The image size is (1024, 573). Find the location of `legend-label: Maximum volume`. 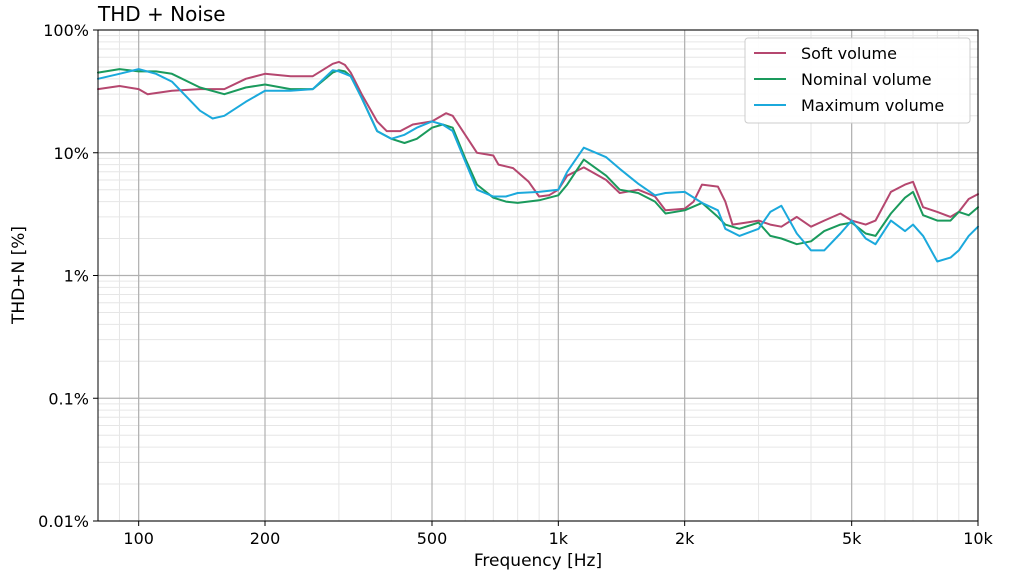

legend-label: Maximum volume is located at coordinates (872, 105).